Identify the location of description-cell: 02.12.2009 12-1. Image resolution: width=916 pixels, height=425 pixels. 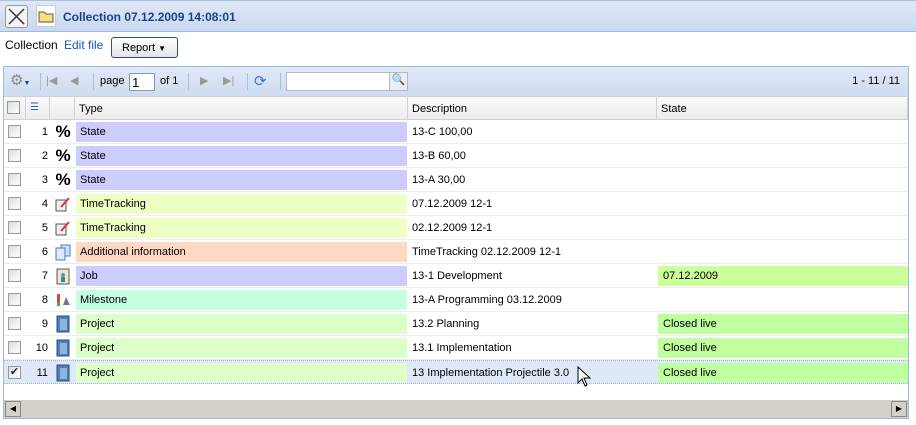
(452, 228).